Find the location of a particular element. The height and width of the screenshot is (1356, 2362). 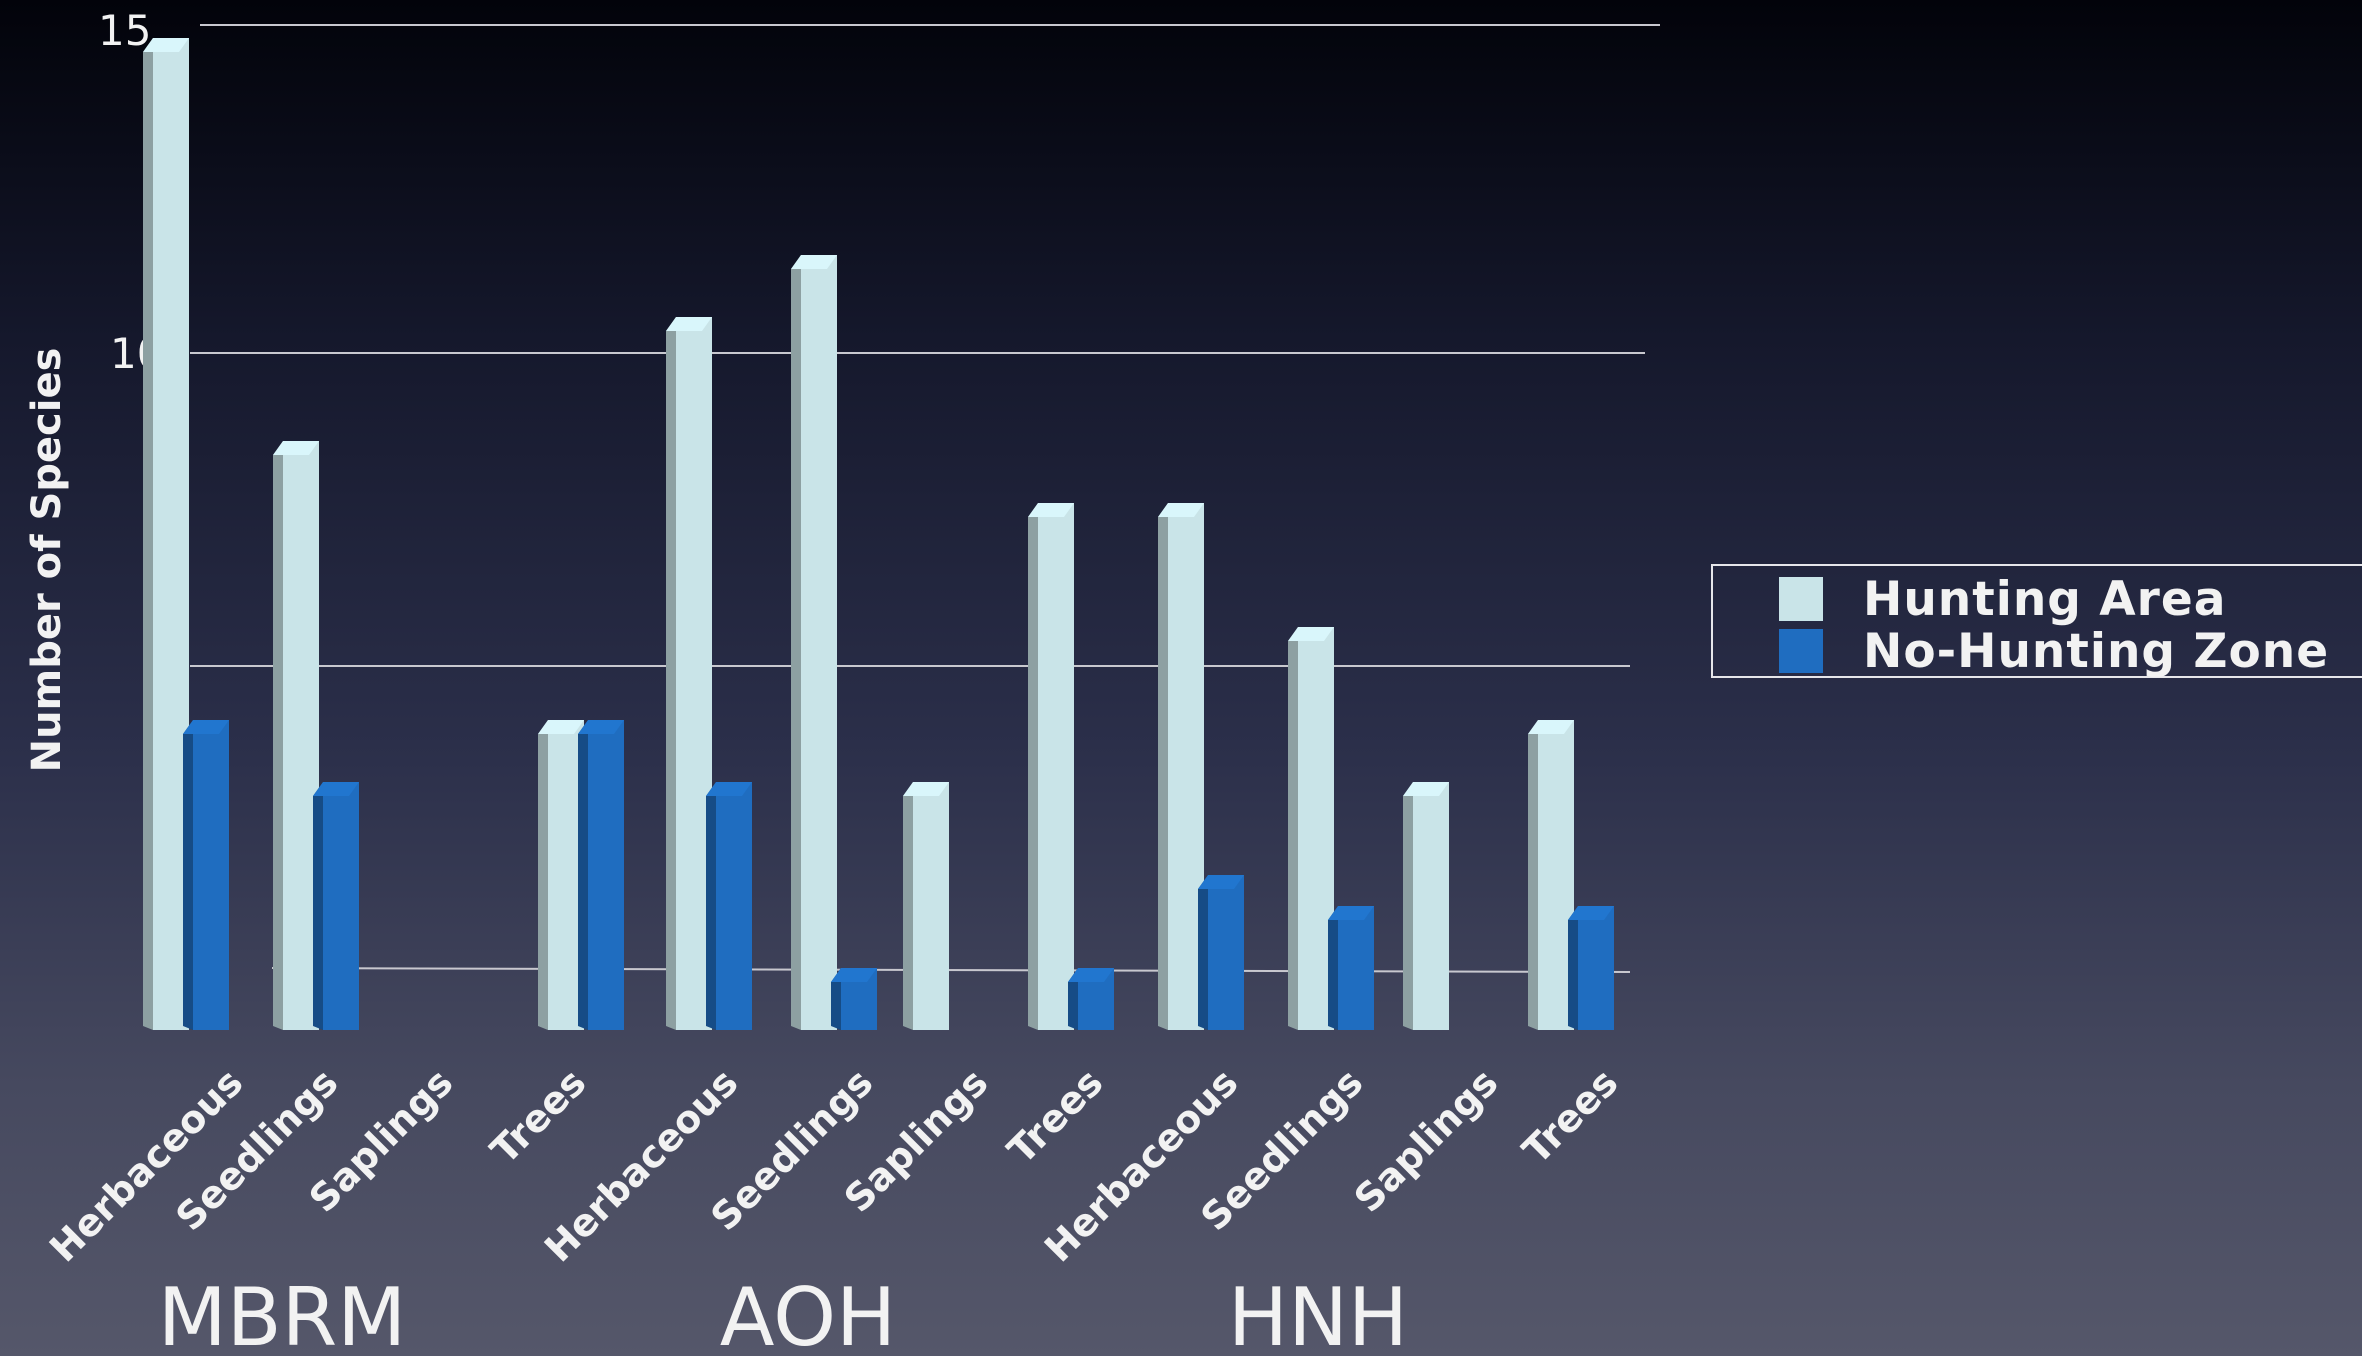

group-labels: MBRM AOH HNH is located at coordinates (783, 1313).